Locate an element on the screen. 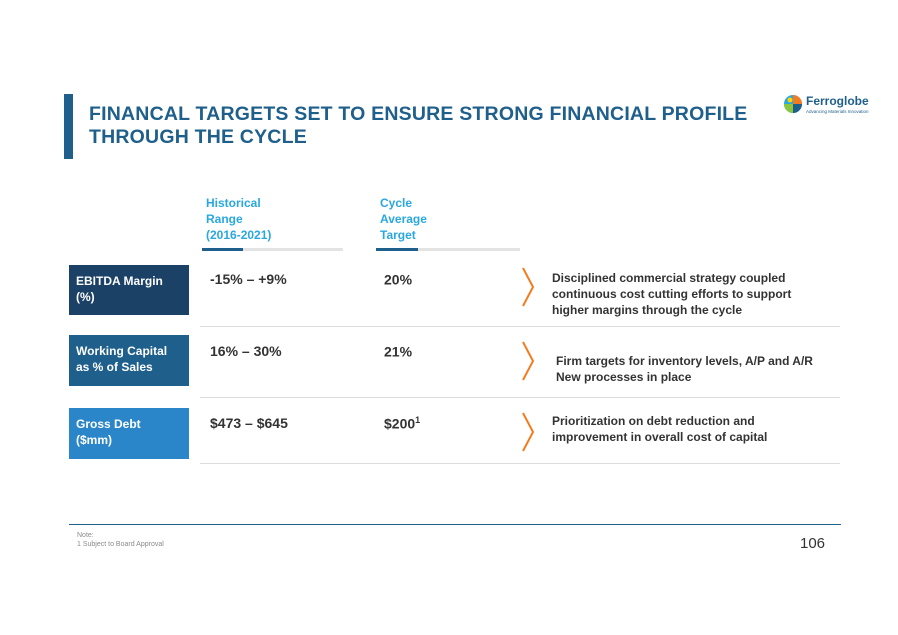 This screenshot has height=635, width=898. metric-line: (%) is located at coordinates (85, 297).